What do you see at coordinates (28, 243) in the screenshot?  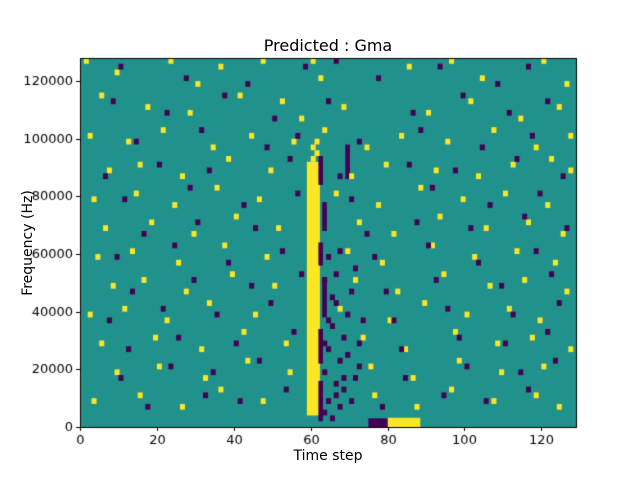 I see `y-axis-label: Frequency (Hz)` at bounding box center [28, 243].